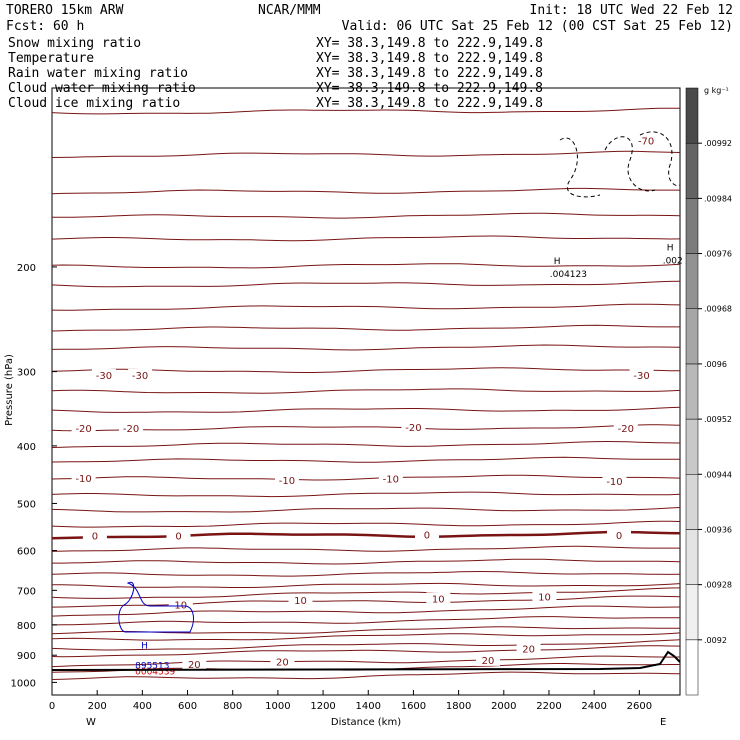 The image size is (740, 740). I want to click on colorbar-label: .00984, so click(718, 198).